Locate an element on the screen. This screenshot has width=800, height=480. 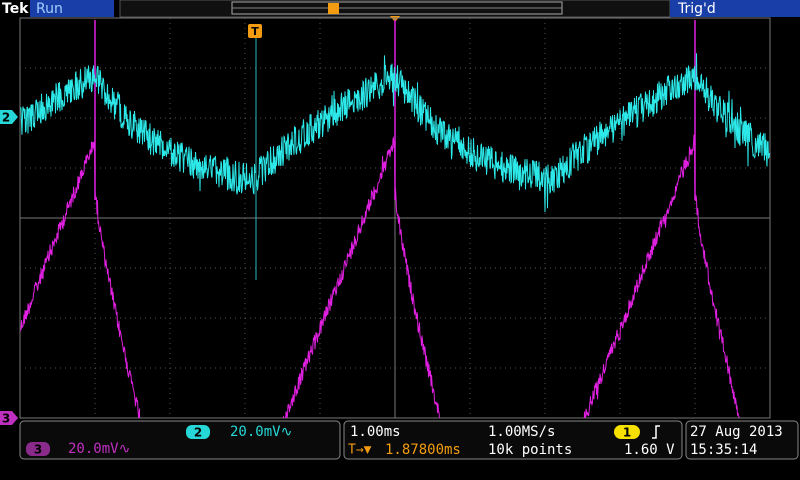
ch2-marker: 2 is located at coordinates (6, 118).